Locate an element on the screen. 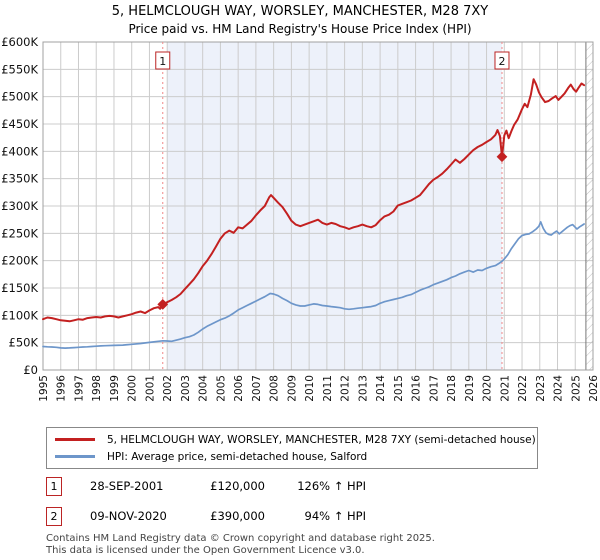 Image resolution: width=600 pixels, height=560 pixels. y-axis-label: £400K is located at coordinates (19, 151).